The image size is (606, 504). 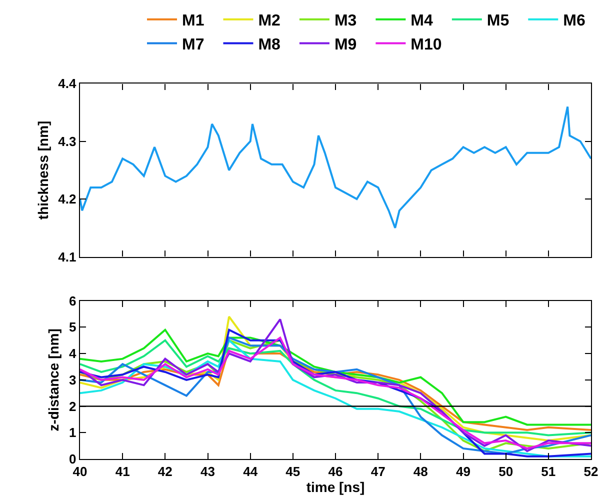 What do you see at coordinates (72, 300) in the screenshot?
I see `y-tick-label: 6` at bounding box center [72, 300].